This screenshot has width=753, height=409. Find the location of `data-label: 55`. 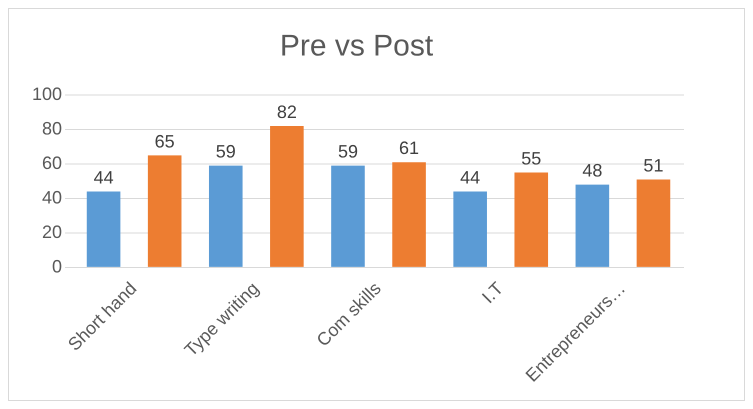

data-label: 55 is located at coordinates (531, 158).